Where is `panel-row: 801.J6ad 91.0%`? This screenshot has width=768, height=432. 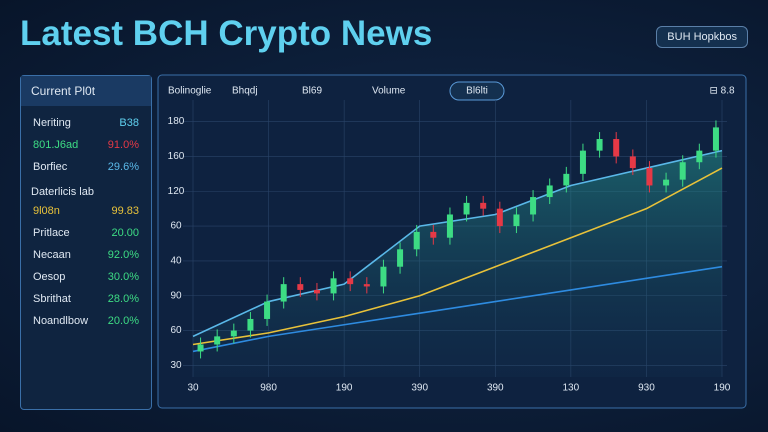
panel-row: 801.J6ad 91.0% is located at coordinates (86, 145).